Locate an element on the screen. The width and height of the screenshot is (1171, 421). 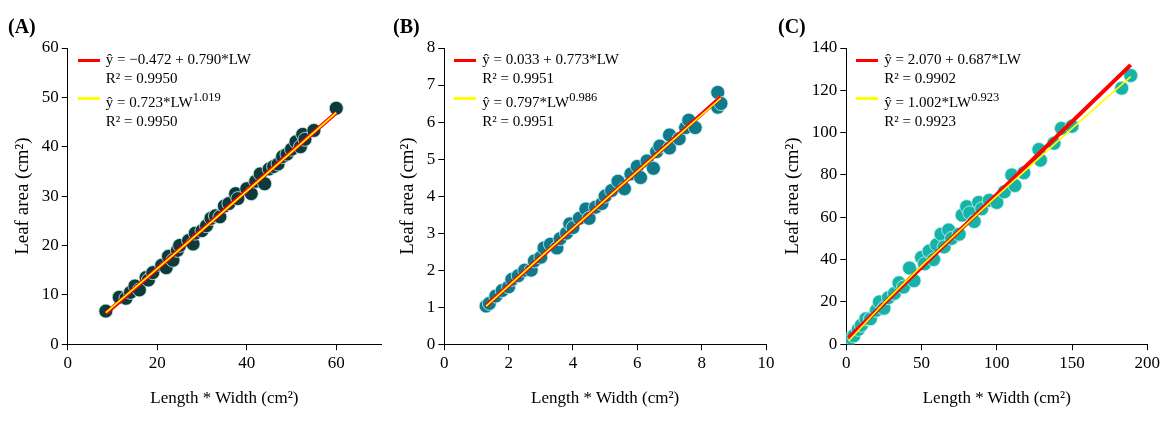
y-tick-label: 3 is located at coordinates (431, 232).